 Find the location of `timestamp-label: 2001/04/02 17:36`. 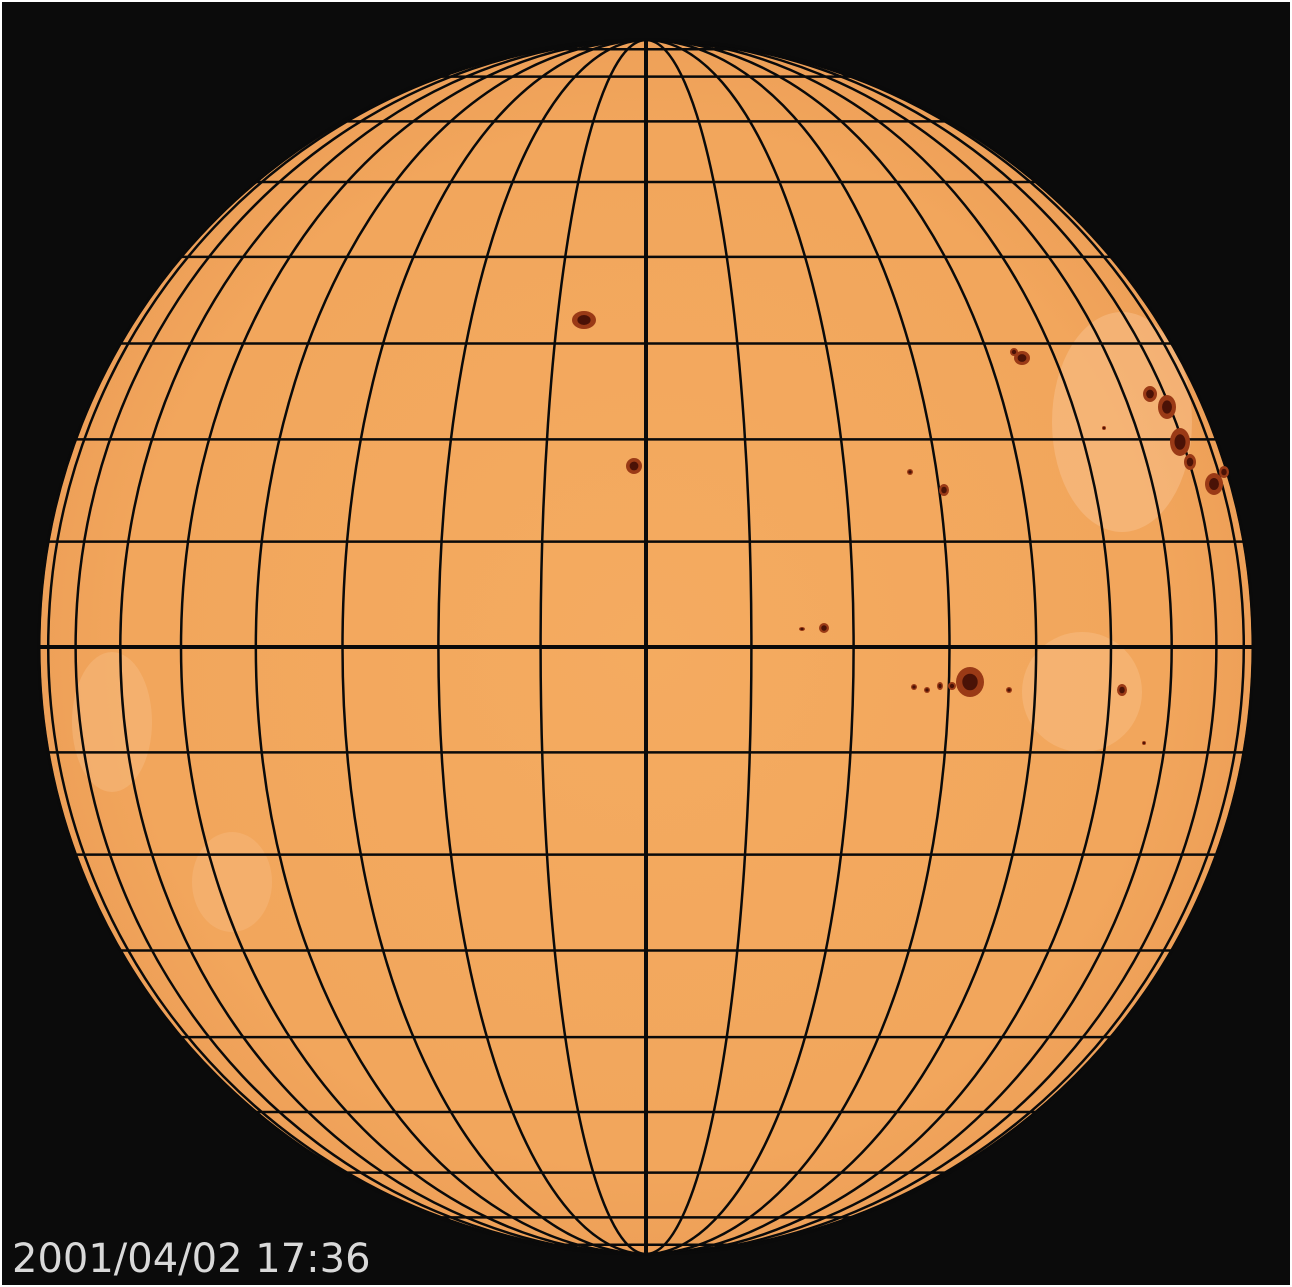

timestamp-label: 2001/04/02 17:36 is located at coordinates (191, 1259).